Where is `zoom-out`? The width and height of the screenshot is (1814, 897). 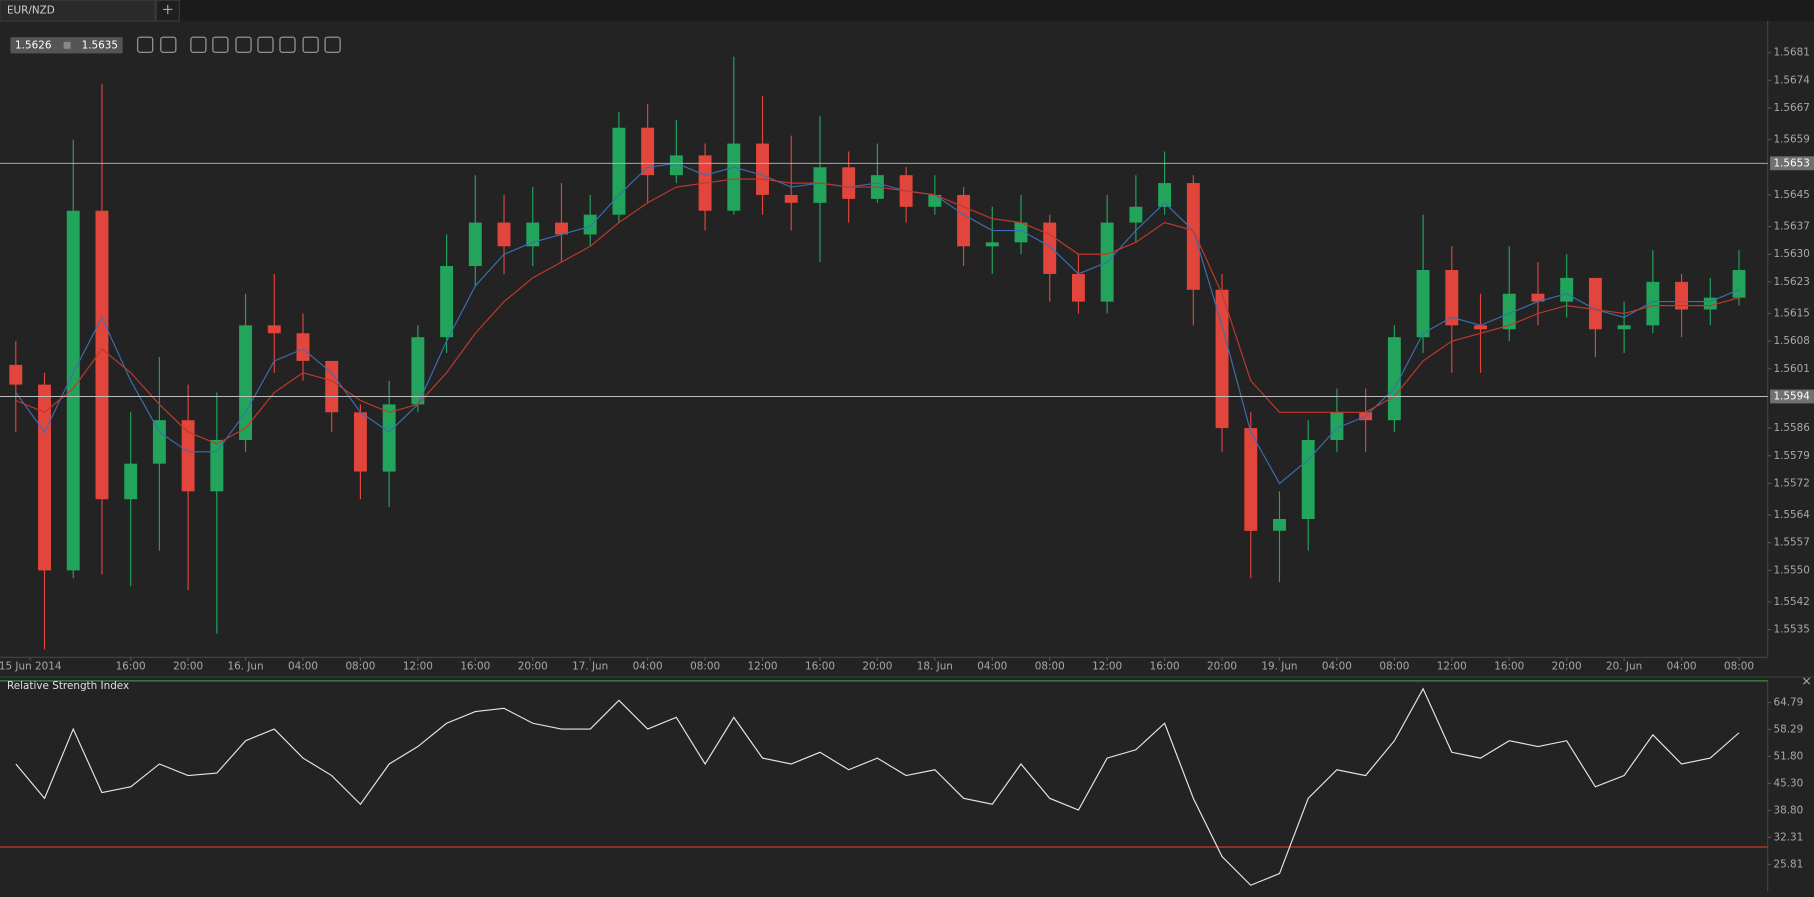
zoom-out is located at coordinates (145, 44).